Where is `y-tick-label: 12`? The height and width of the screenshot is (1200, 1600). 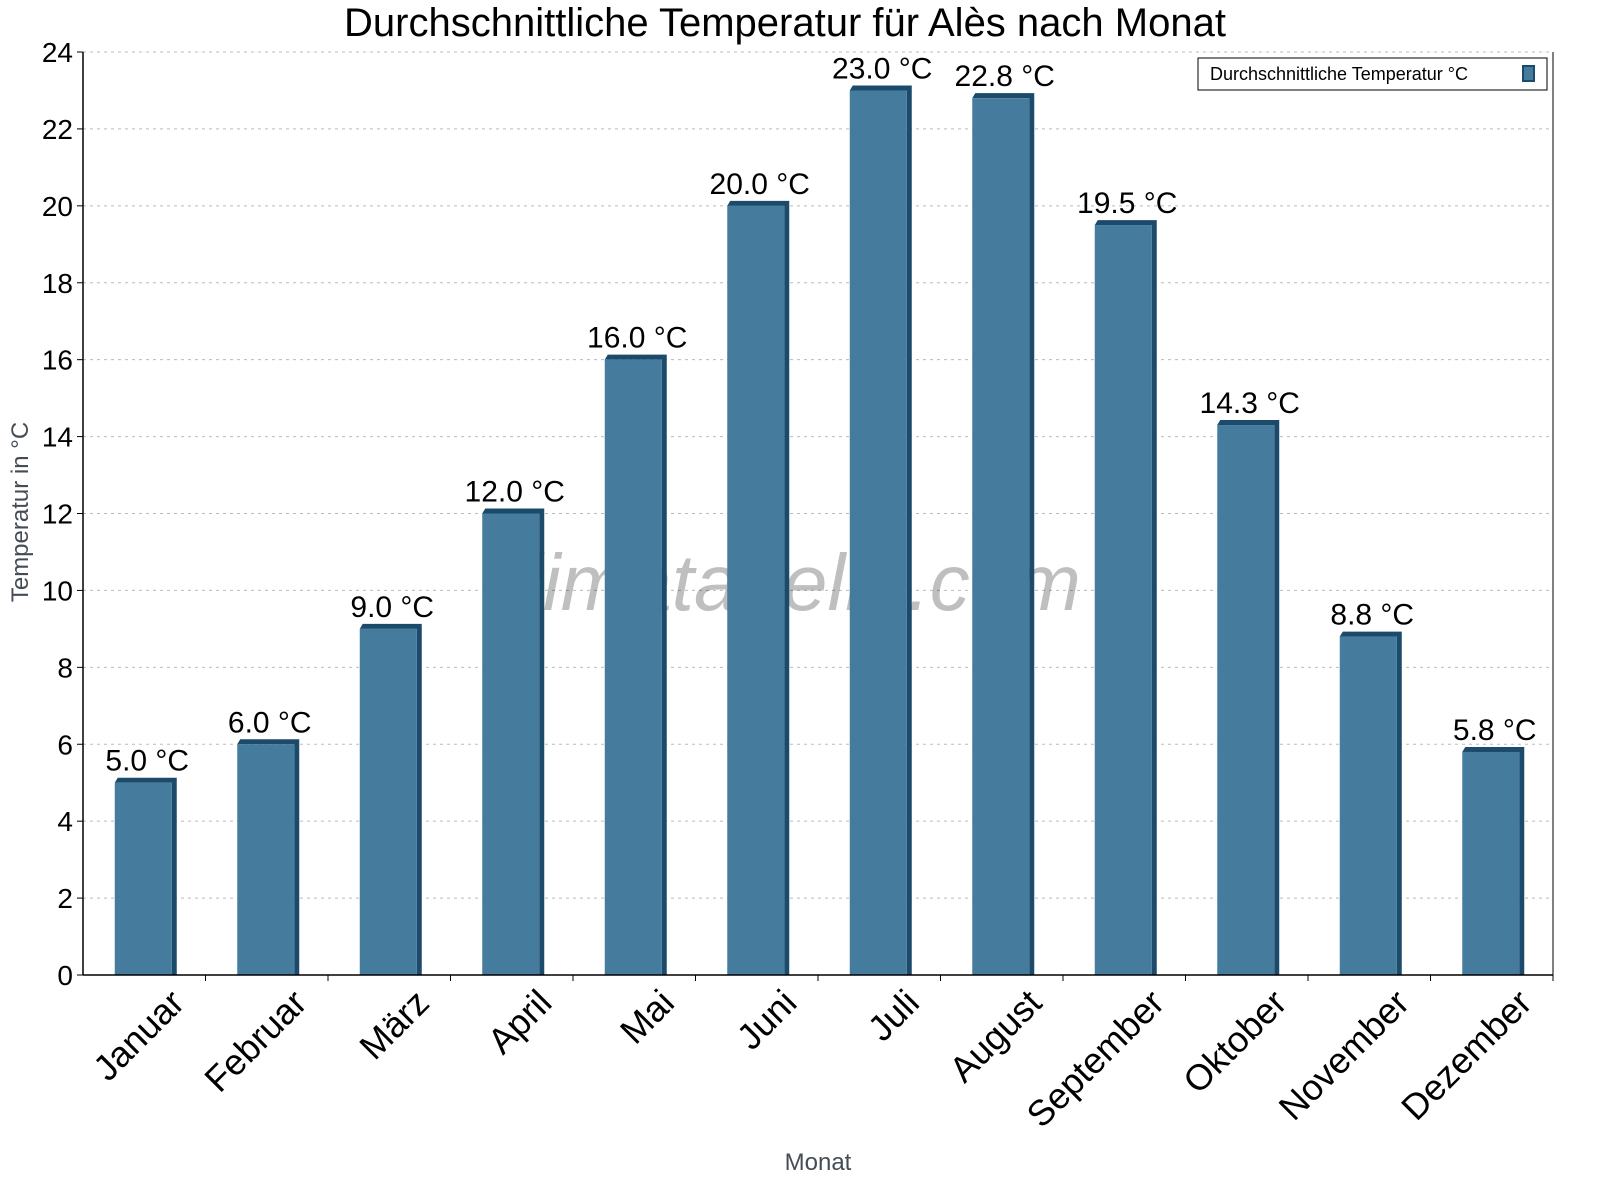 y-tick-label: 12 is located at coordinates (57, 514).